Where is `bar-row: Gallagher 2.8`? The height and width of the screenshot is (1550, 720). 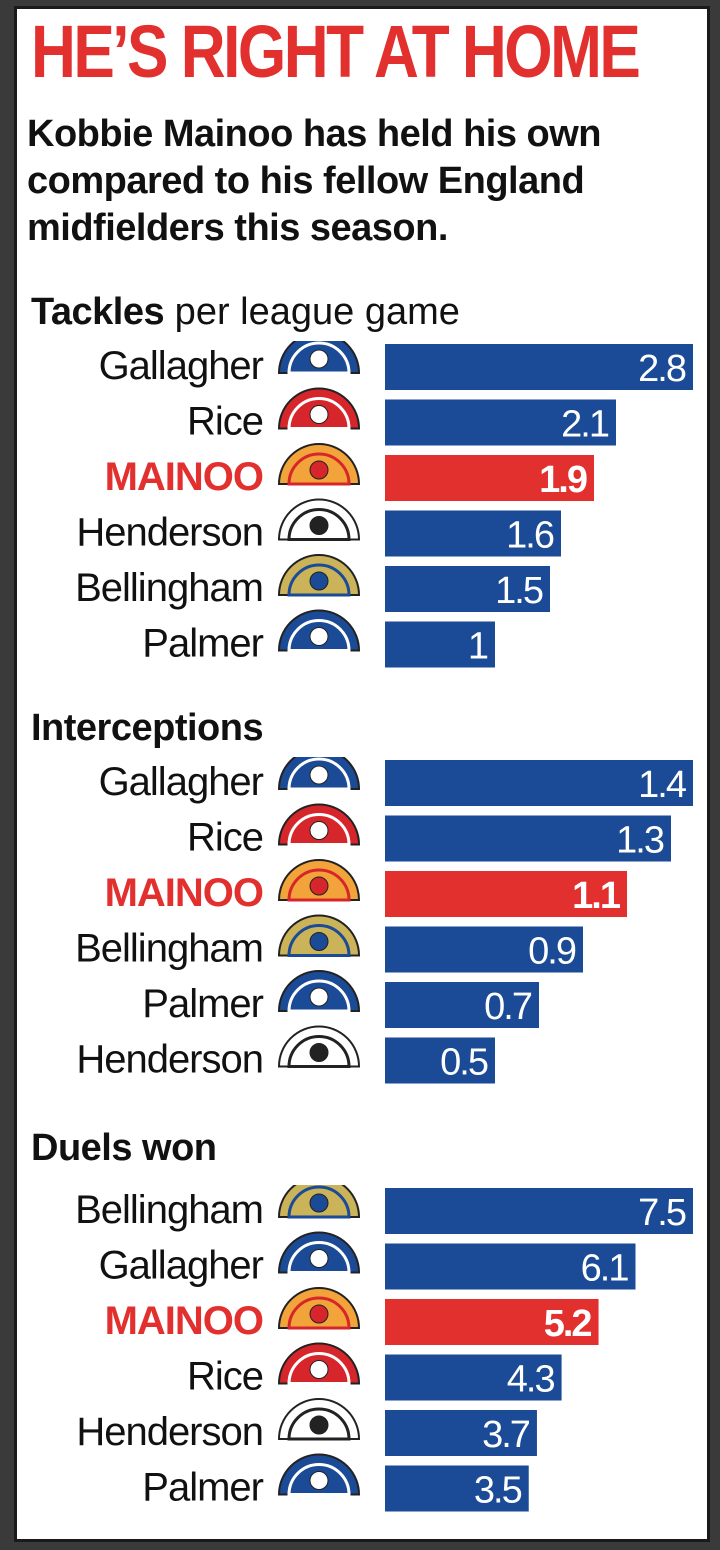
bar-row: Gallagher 2.8 is located at coordinates (396, 365).